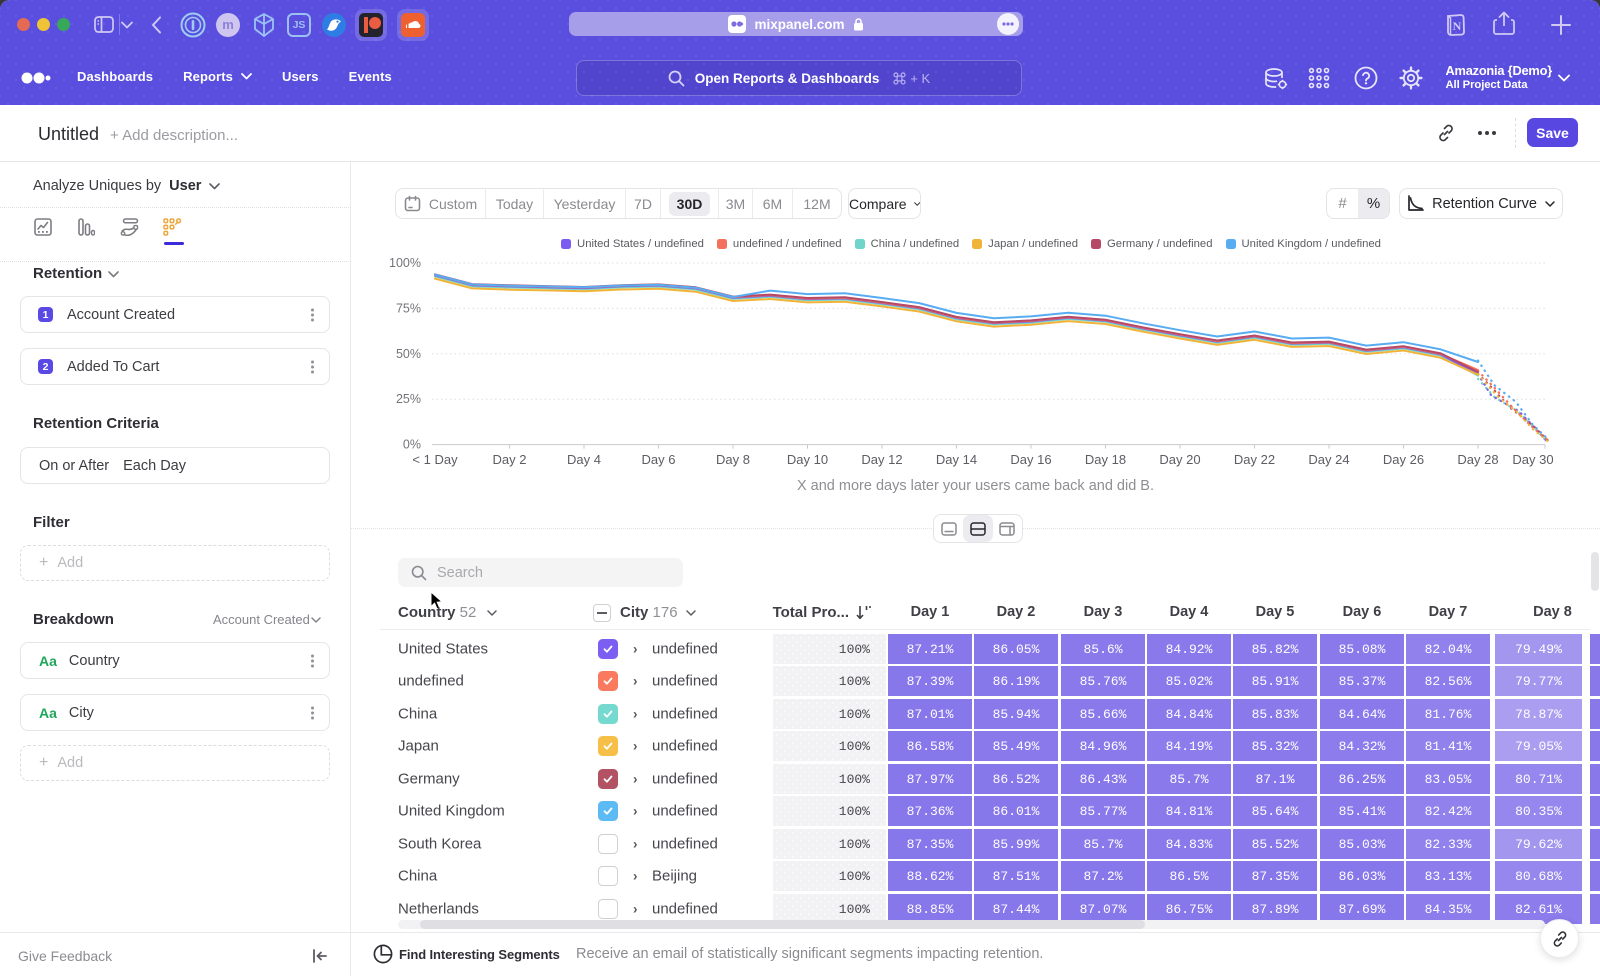 This screenshot has height=976, width=1600. Describe the element at coordinates (405, 263) in the screenshot. I see `svg-text: 100%` at that location.